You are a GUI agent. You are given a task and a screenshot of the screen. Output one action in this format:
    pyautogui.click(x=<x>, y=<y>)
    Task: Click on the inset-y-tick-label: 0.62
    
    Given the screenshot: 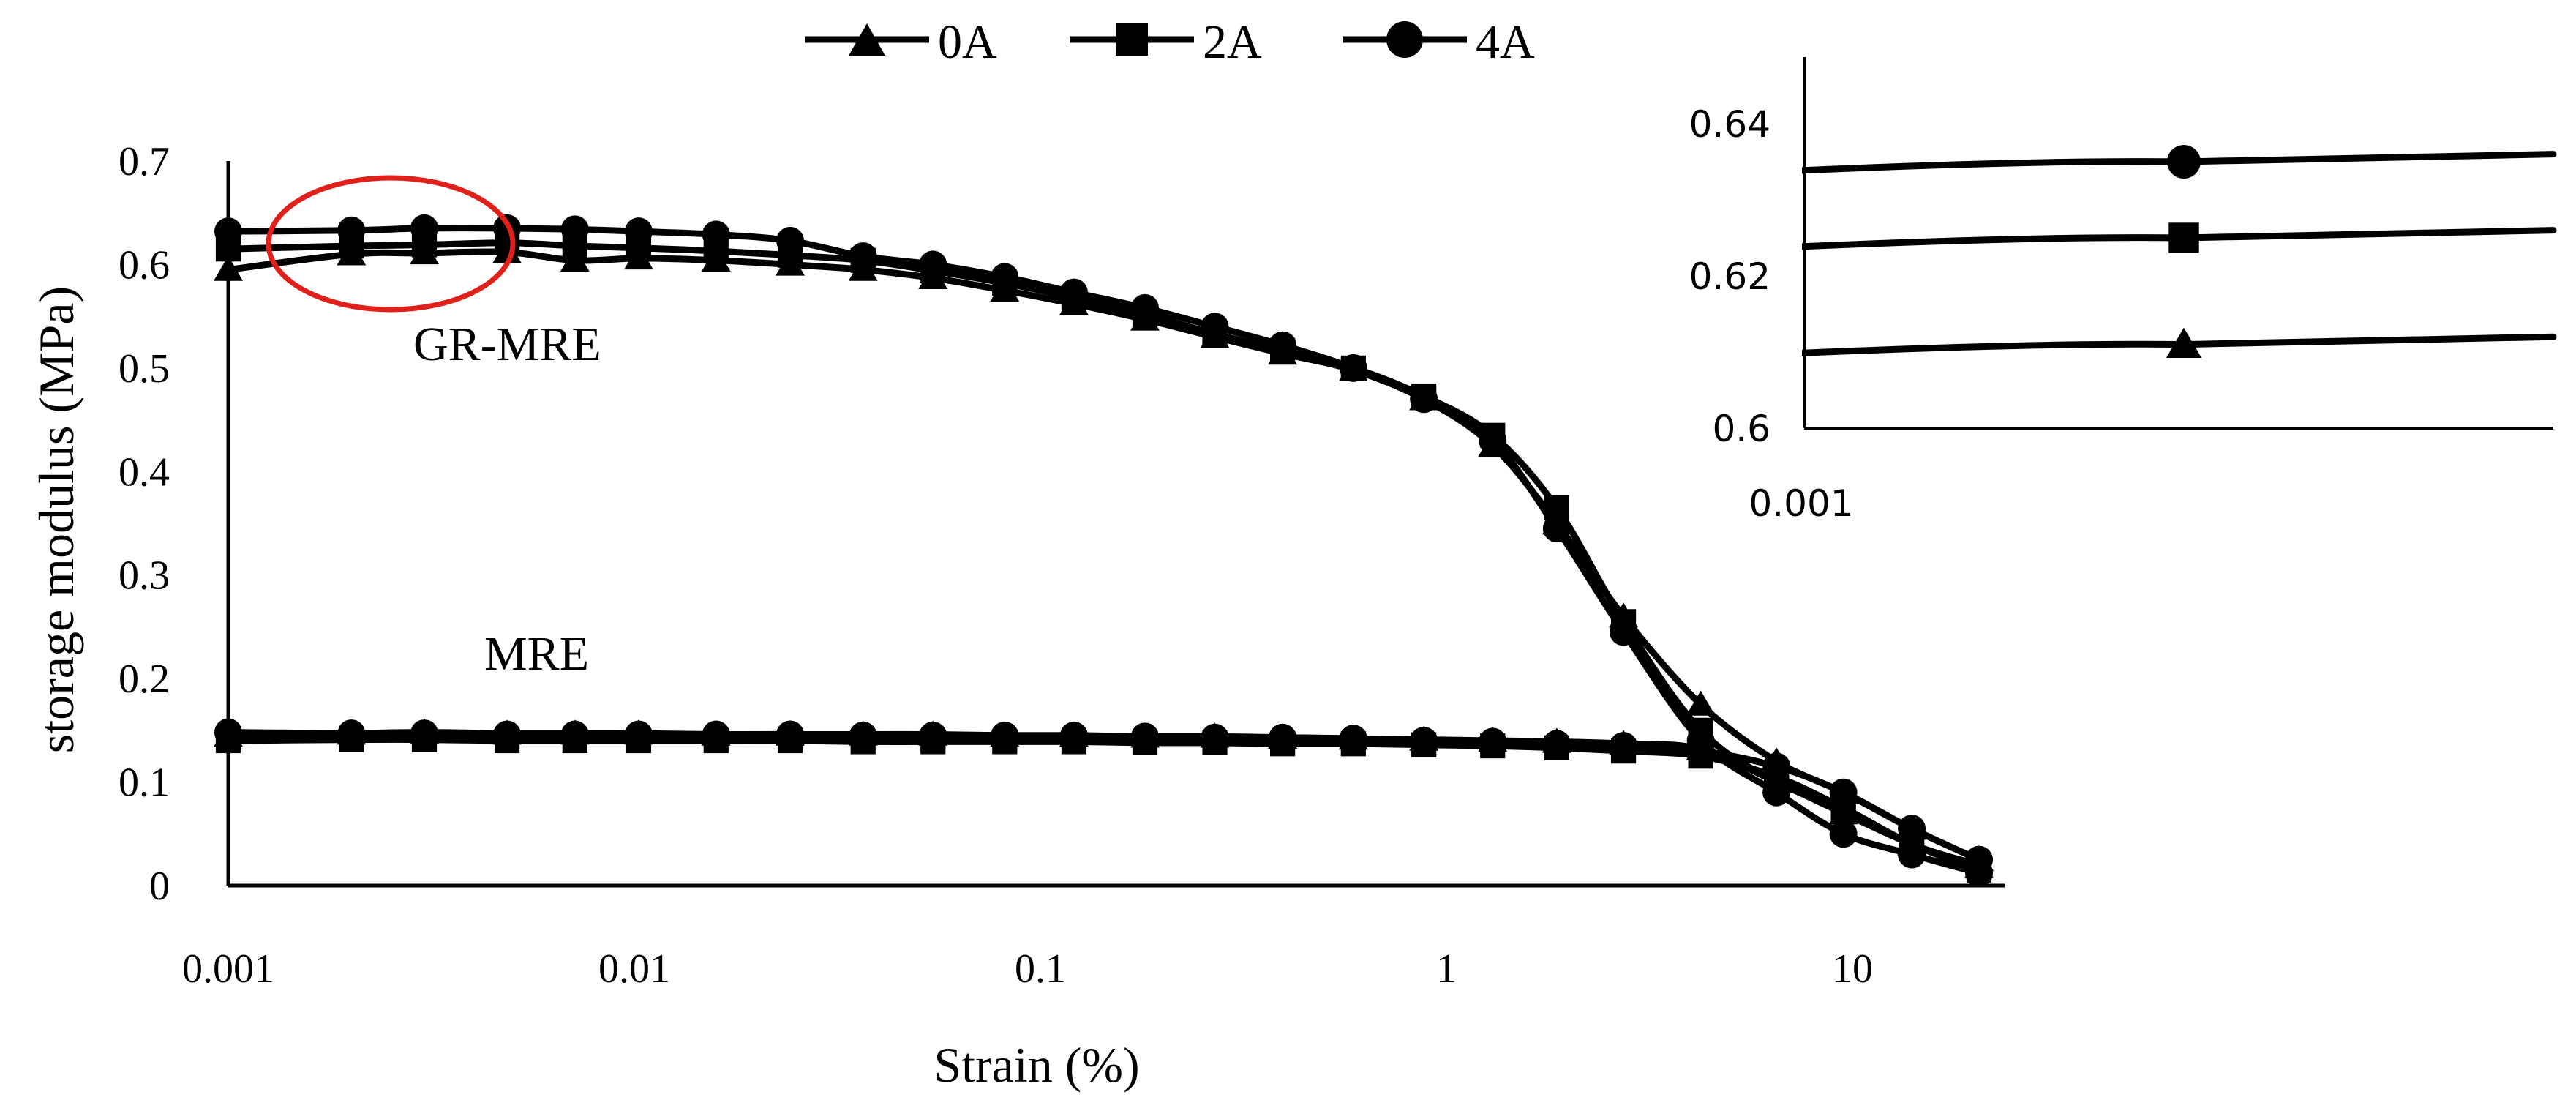 What is the action you would take?
    pyautogui.click(x=1730, y=277)
    